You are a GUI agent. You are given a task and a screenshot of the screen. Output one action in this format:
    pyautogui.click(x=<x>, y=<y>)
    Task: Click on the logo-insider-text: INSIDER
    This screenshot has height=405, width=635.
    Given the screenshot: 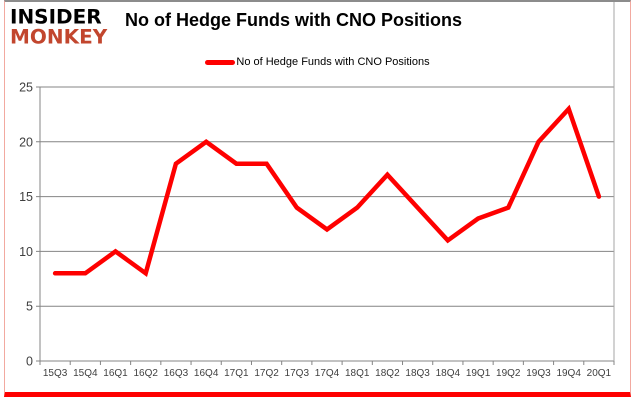 What is the action you would take?
    pyautogui.click(x=56, y=17)
    